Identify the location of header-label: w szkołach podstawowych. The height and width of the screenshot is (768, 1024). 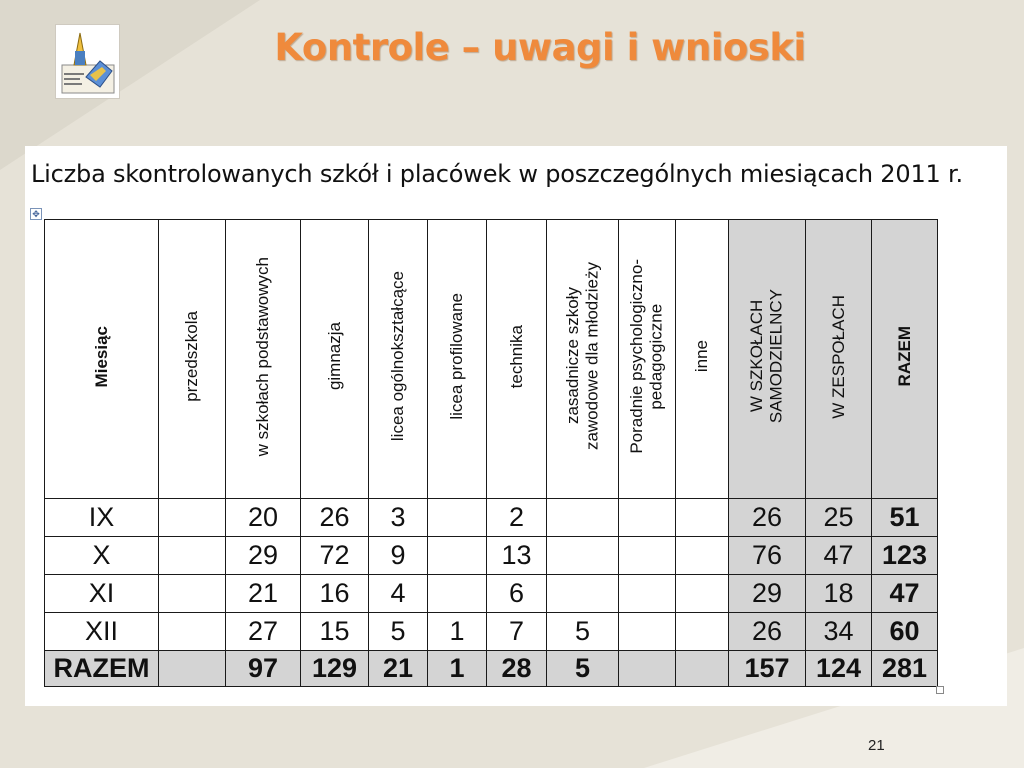
(263, 356).